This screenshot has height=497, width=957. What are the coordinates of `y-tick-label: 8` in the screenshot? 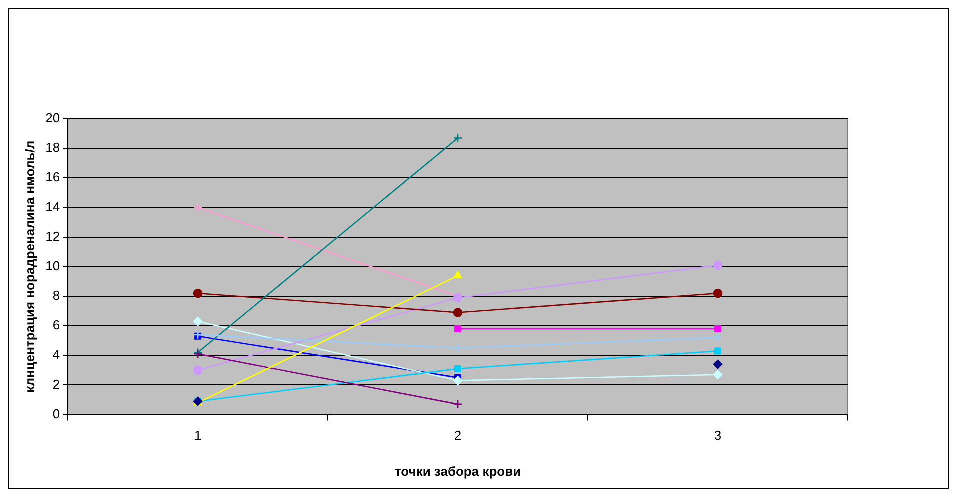 It's located at (56, 296).